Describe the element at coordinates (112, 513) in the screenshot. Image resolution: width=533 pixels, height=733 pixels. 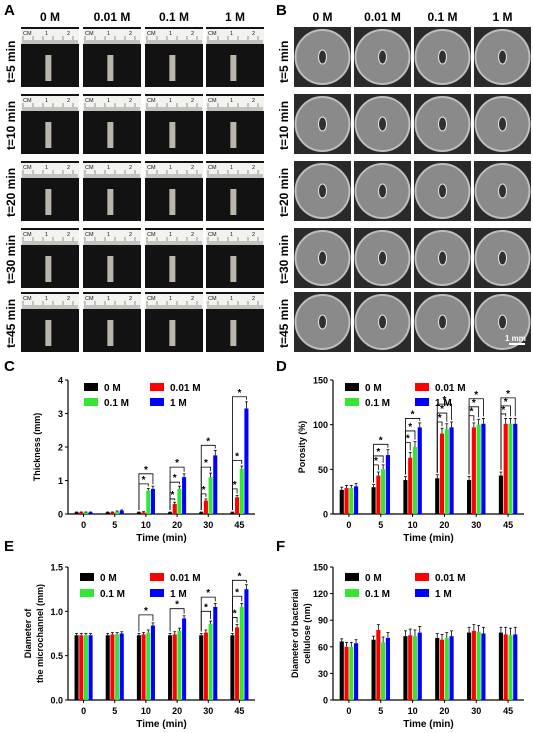
I see `bar-0-01-m-t5` at that location.